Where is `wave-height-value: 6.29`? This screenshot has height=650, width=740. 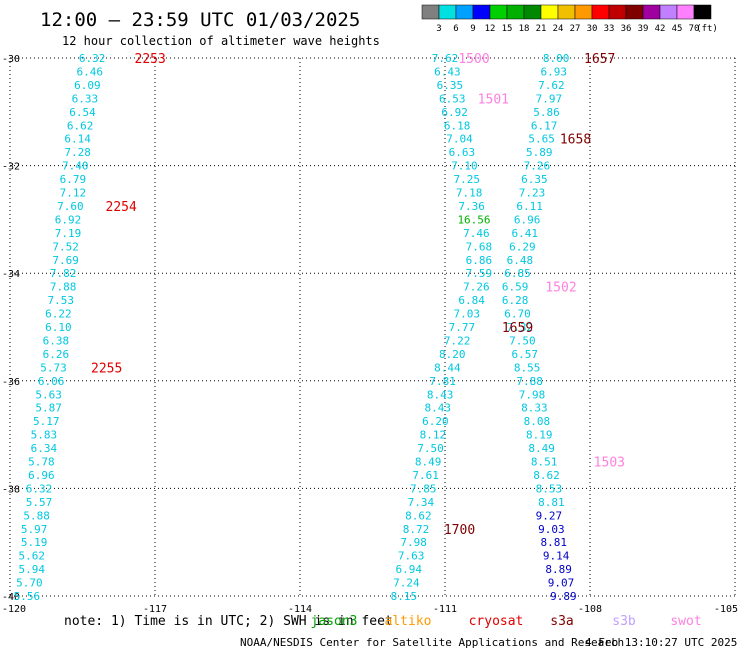
wave-height-value: 6.29 is located at coordinates (522, 246).